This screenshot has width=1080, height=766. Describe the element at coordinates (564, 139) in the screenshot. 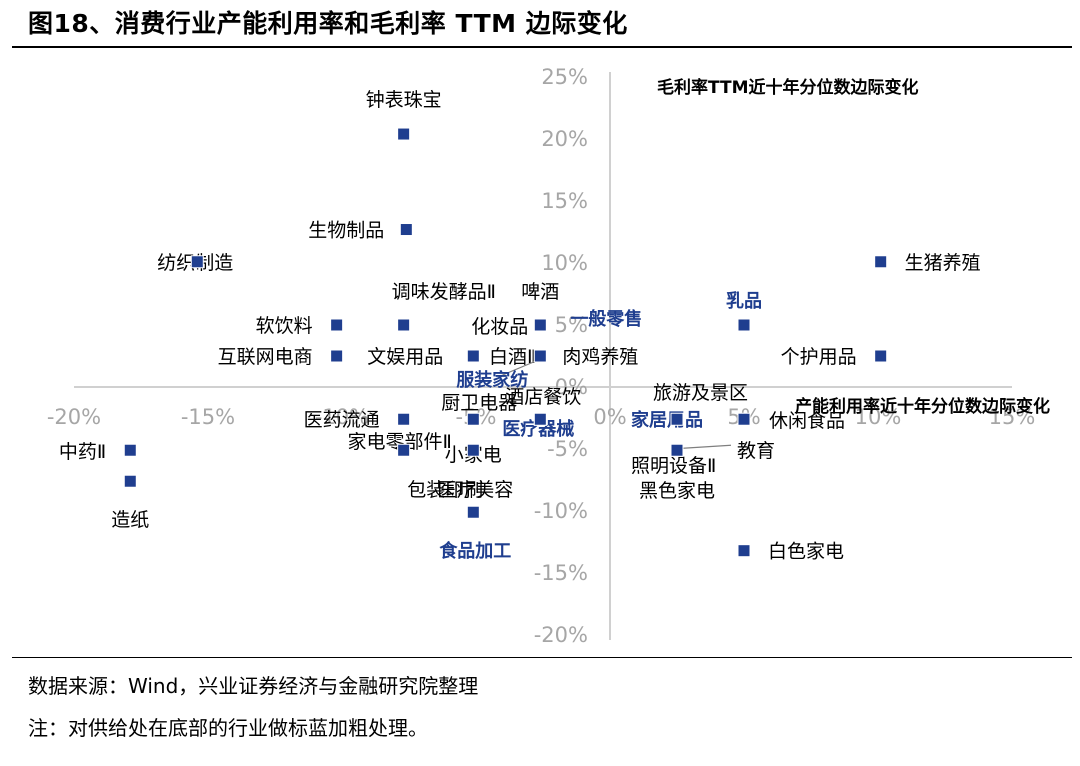

I see `y-tick-label: 20%` at that location.